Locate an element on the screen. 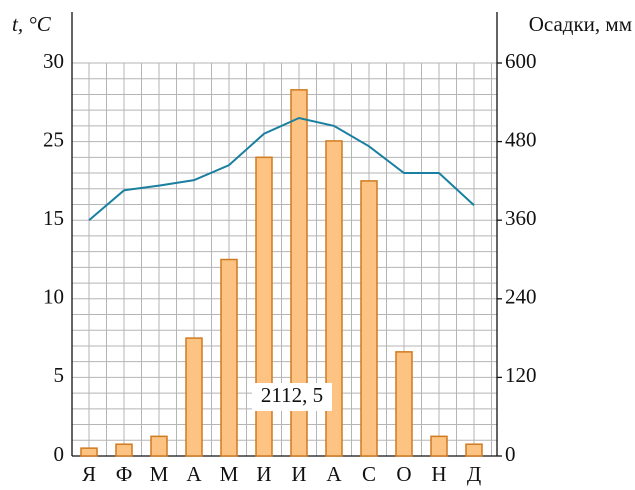  y-axis-label: t, °C is located at coordinates (32, 24).